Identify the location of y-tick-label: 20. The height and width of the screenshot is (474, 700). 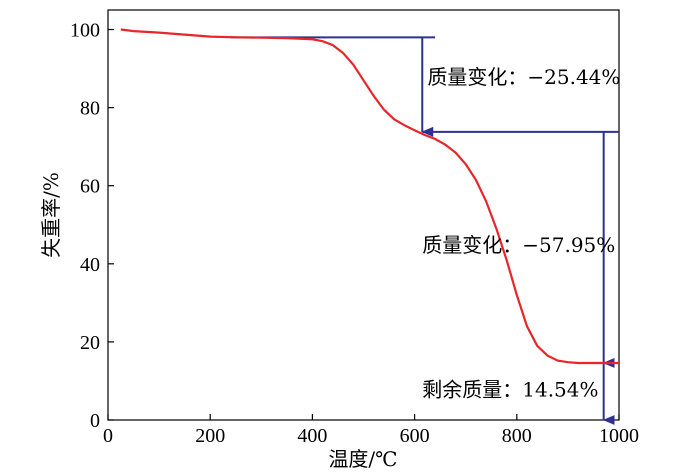
(90, 343).